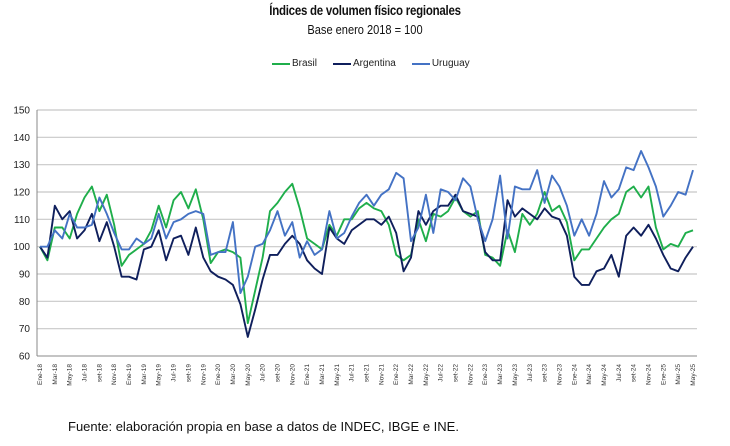 This screenshot has width=730, height=446. Describe the element at coordinates (99, 373) in the screenshot. I see `x-tick-label: set-18` at that location.